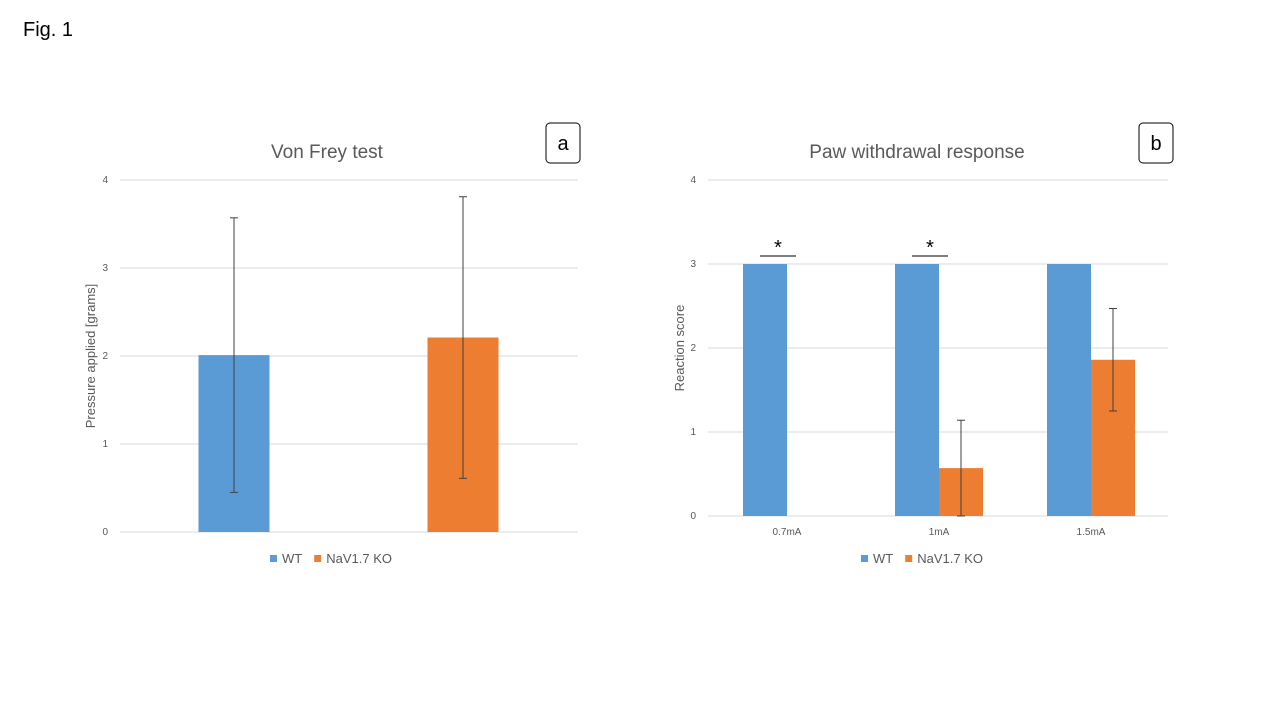  I want to click on chart-a-title: Von Frey test, so click(327, 152).